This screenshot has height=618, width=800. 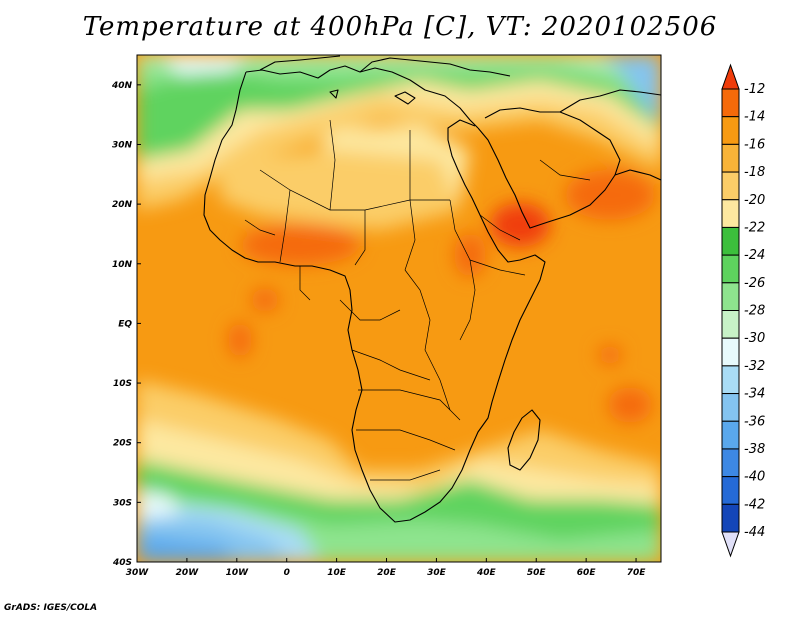 I want to click on colorbar-label: -38, so click(x=754, y=449).